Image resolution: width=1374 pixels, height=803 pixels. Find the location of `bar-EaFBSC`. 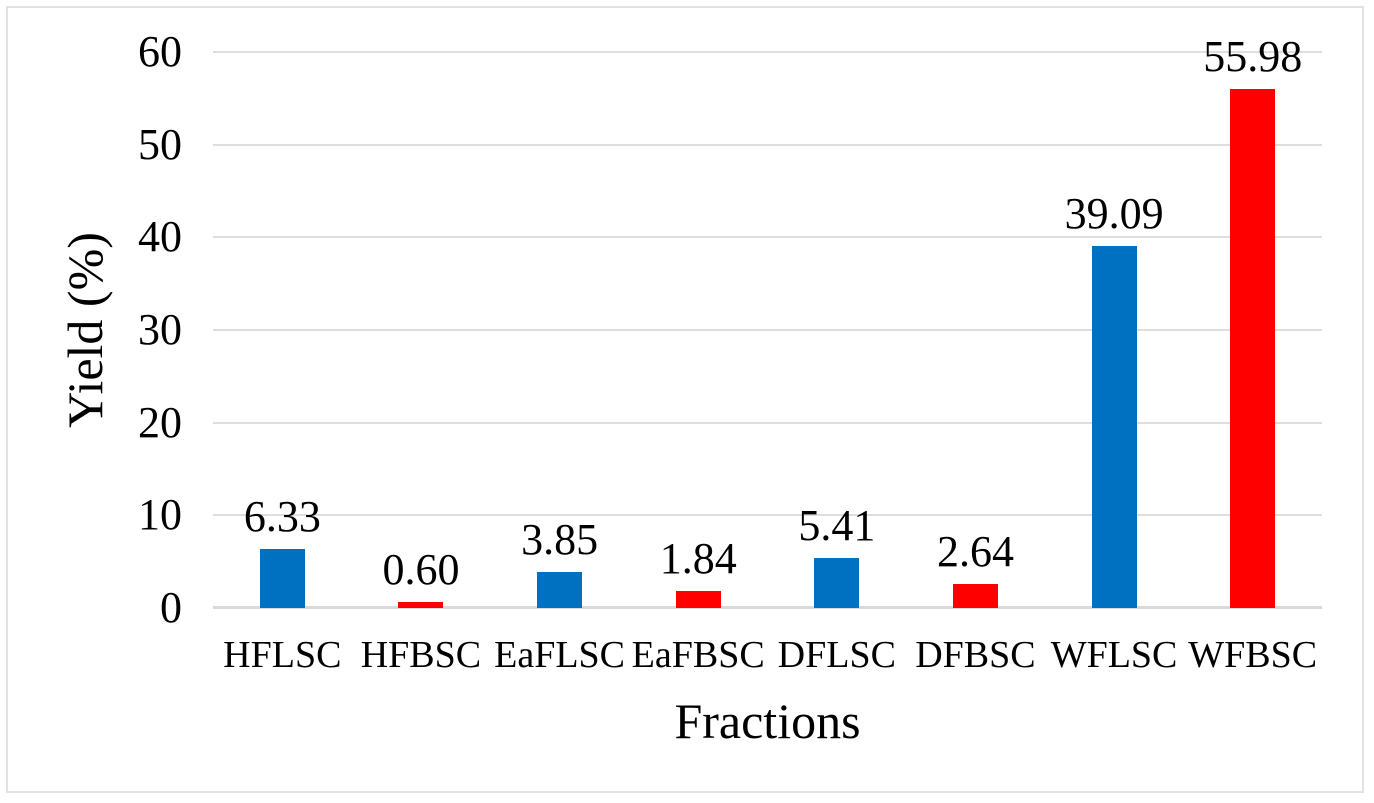

bar-EaFBSC is located at coordinates (698, 599).